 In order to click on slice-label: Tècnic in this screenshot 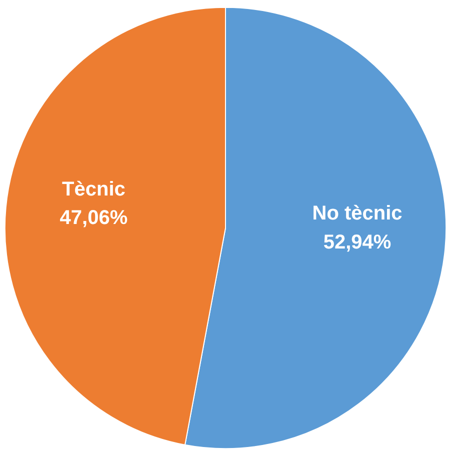, I will do `click(94, 189)`.